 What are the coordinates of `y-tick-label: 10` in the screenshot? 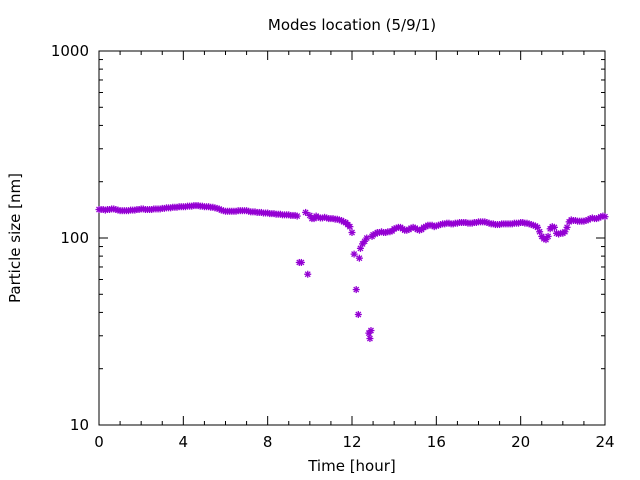 It's located at (79, 425).